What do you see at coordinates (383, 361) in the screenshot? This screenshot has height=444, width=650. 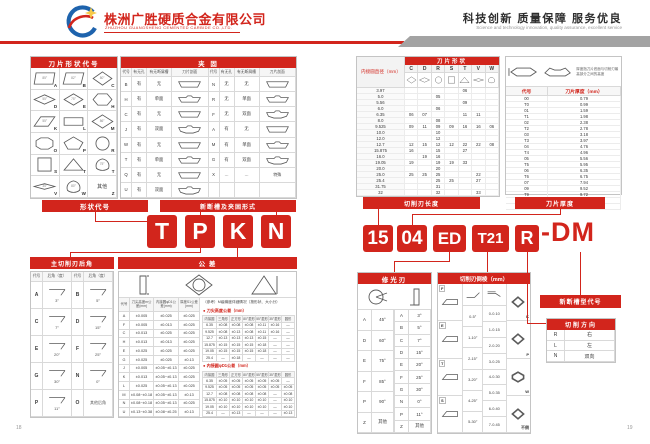 I see `angle-value: 75°` at bounding box center [383, 361].